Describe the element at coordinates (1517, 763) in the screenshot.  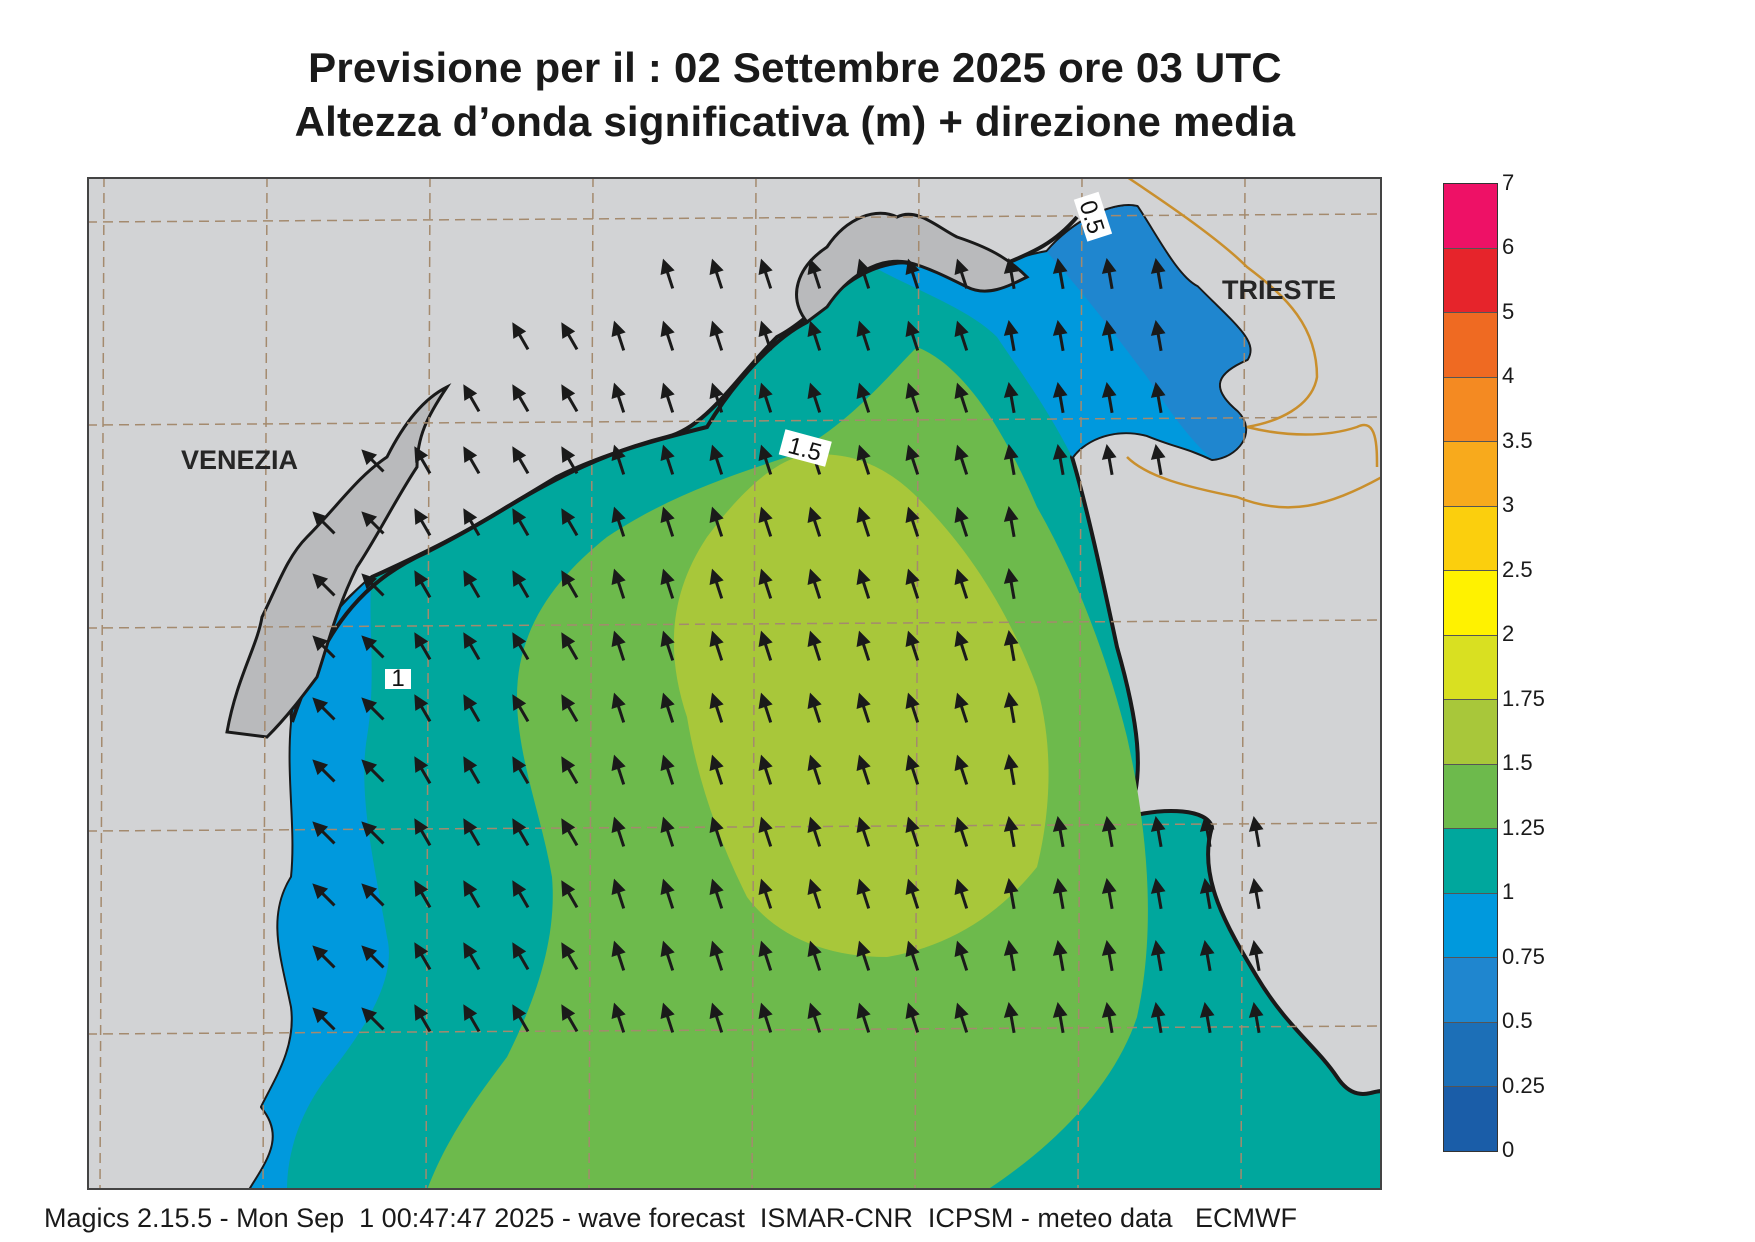
I see `colorbar-tick-label: 1.5` at that location.